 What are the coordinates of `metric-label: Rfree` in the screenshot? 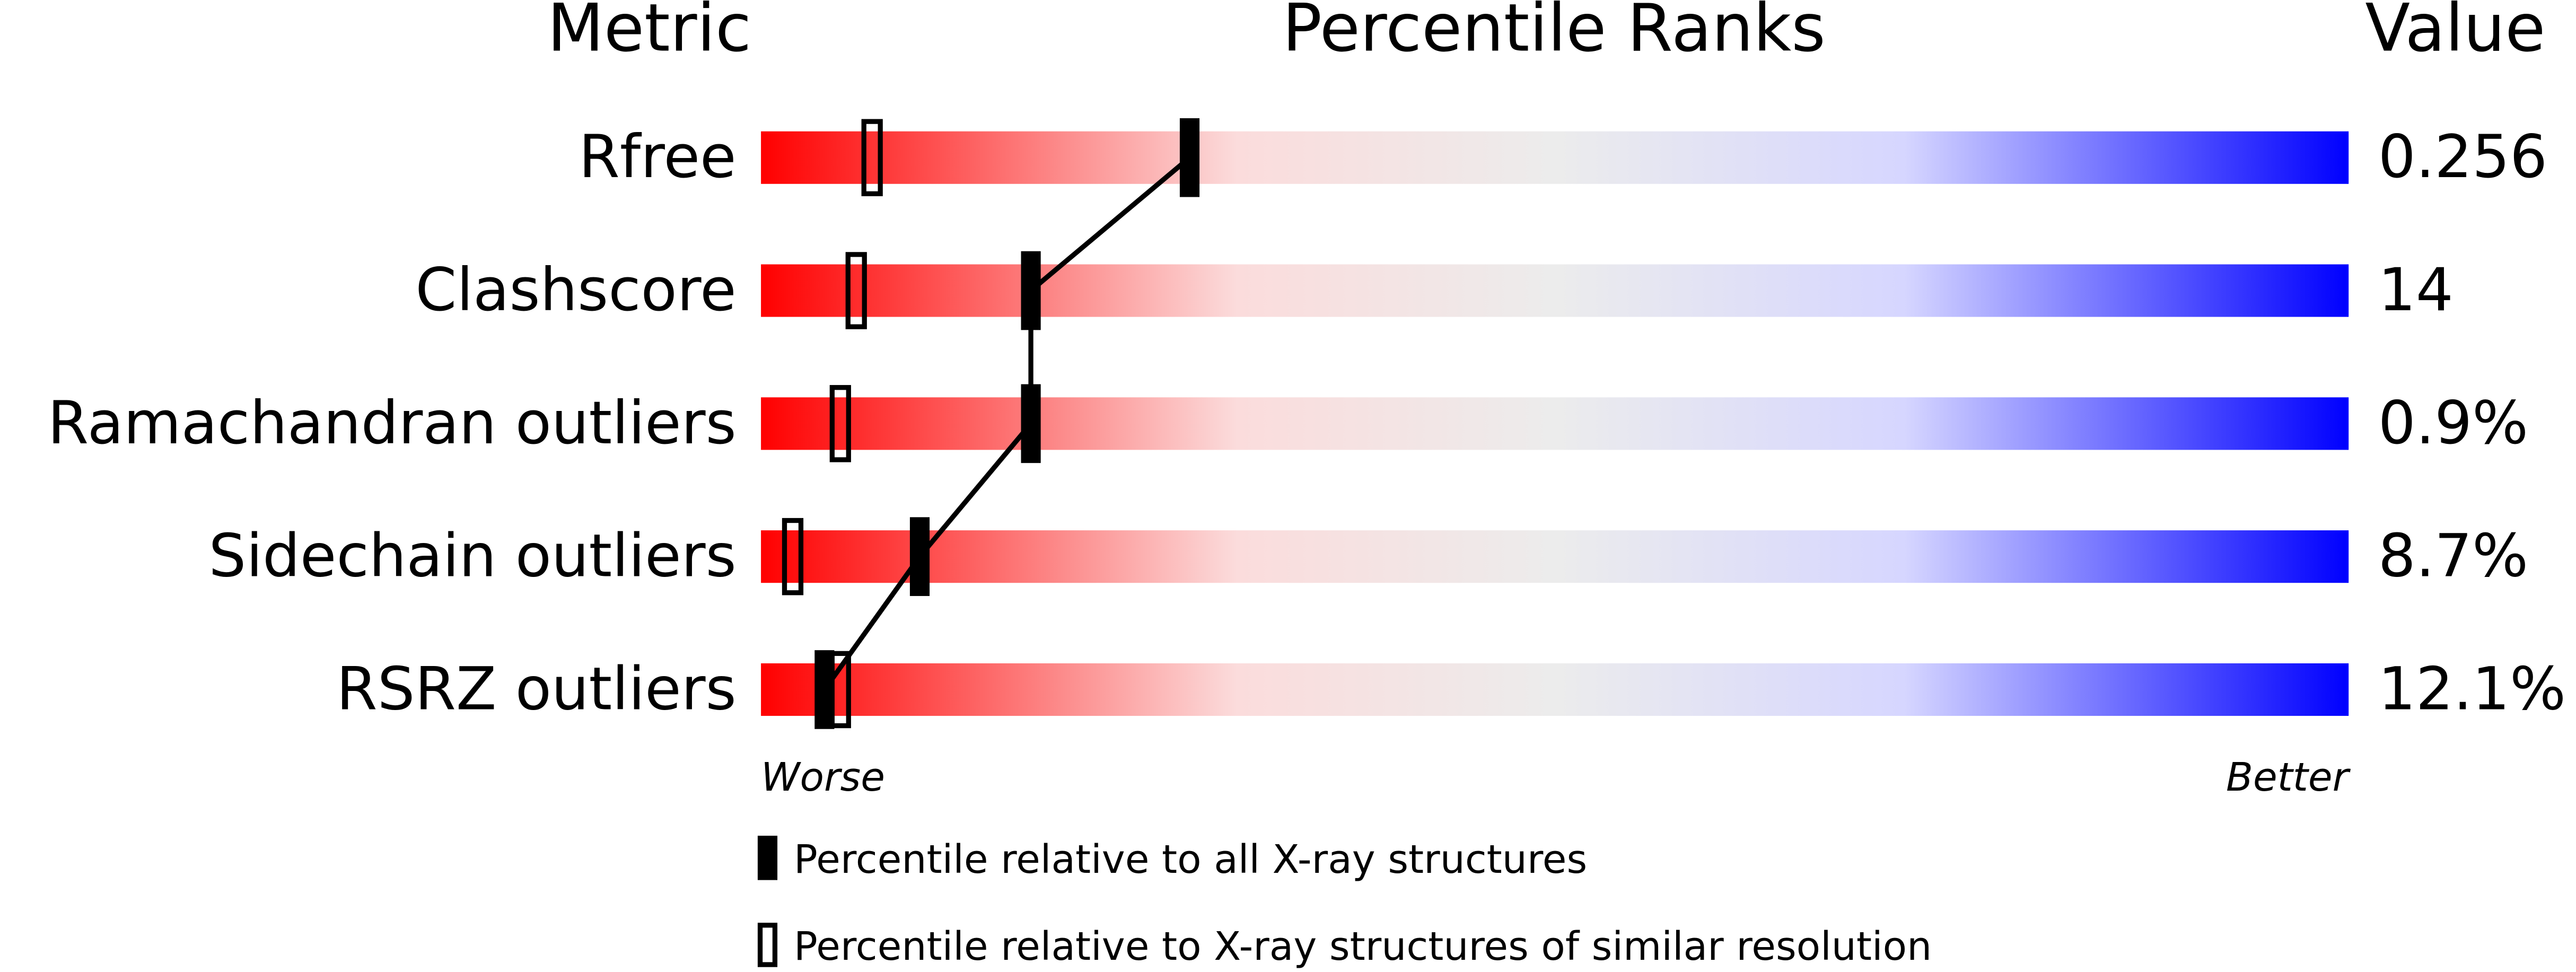 It's located at (657, 157).